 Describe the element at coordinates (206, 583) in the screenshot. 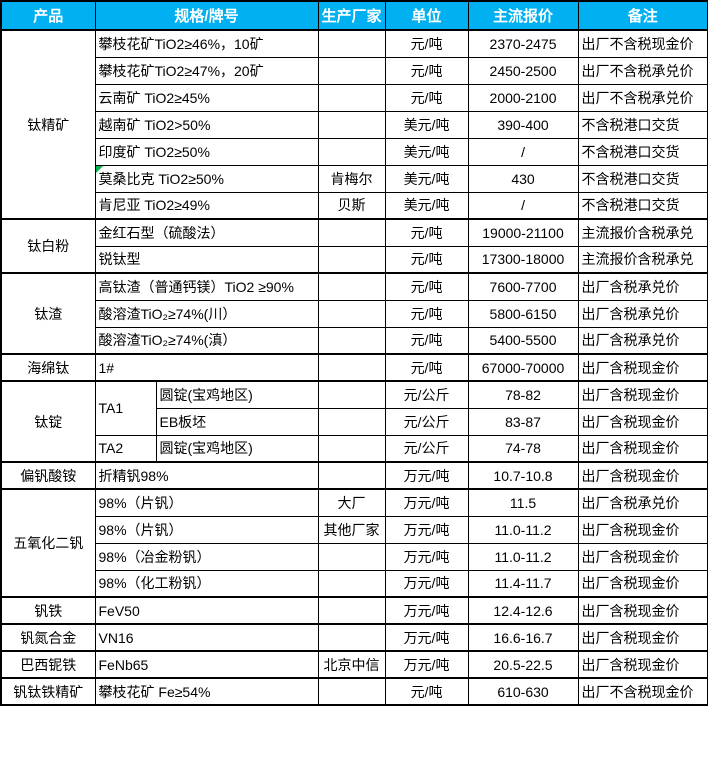

I see `spec-cell: 98%（化工粉钒）` at that location.